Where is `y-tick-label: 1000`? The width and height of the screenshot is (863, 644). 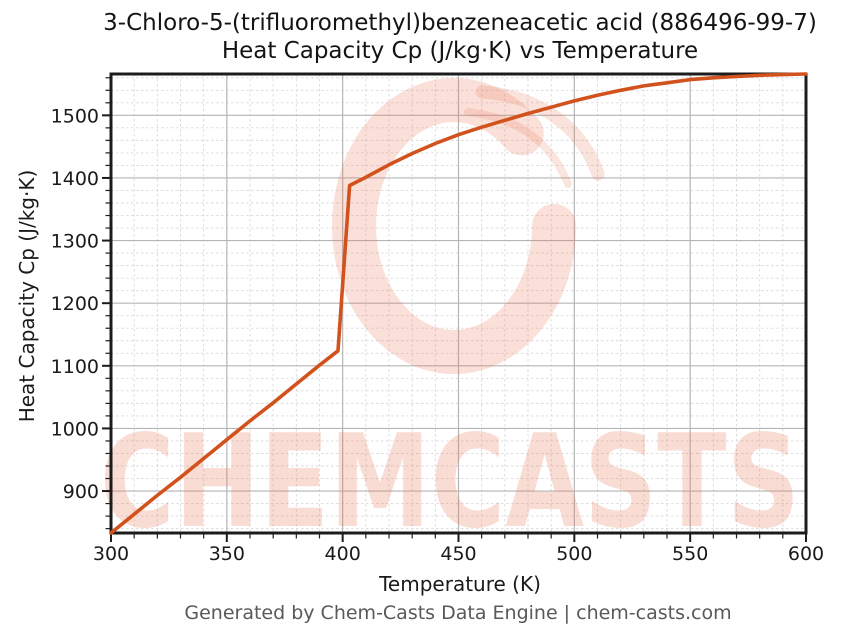
y-tick-label: 1000 is located at coordinates (75, 429).